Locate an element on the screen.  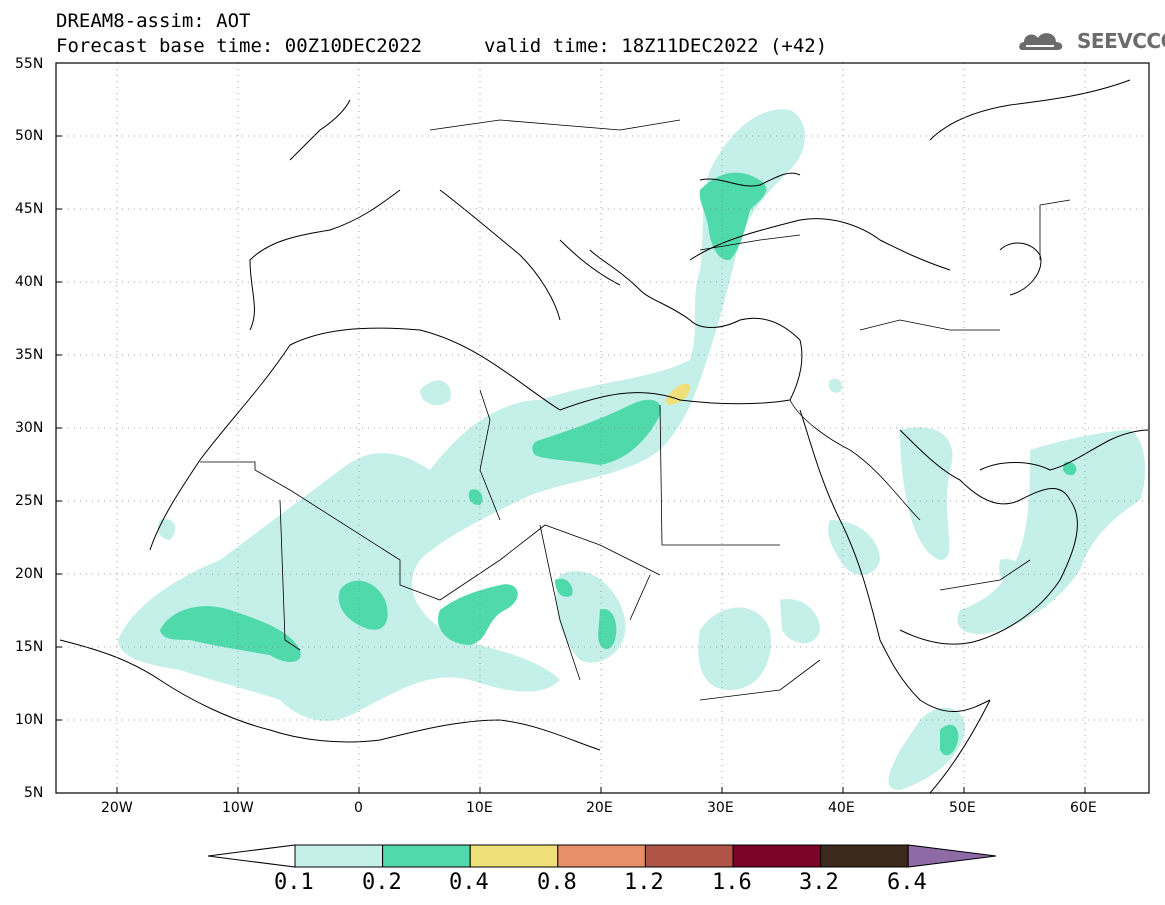
lon-label: 20W is located at coordinates (117, 808).